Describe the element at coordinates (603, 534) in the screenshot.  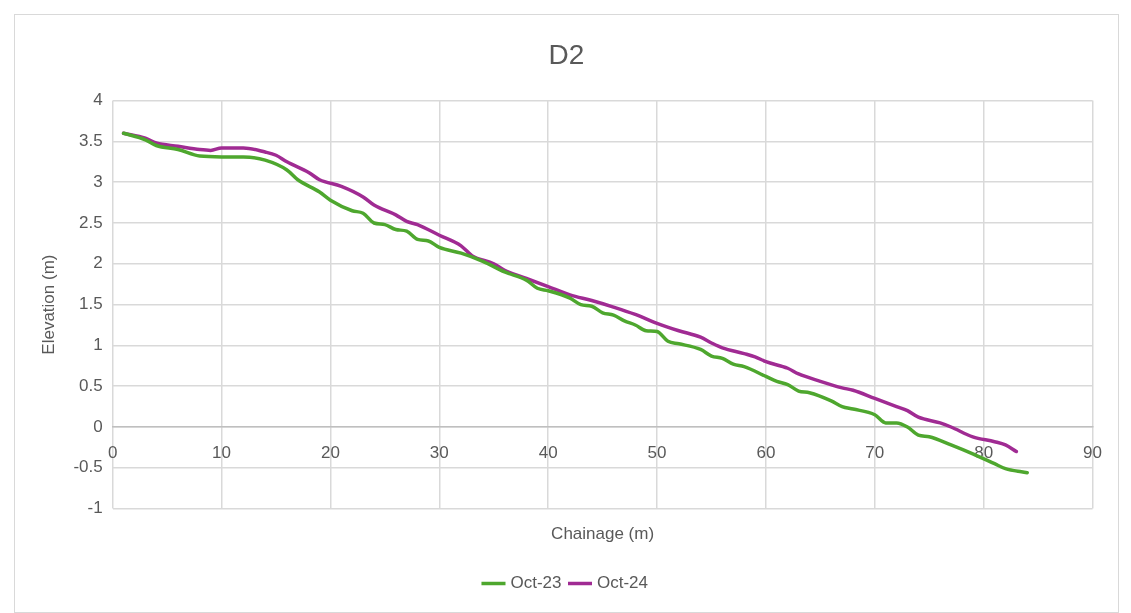
I see `x-axis-title: Chainage (m)` at that location.